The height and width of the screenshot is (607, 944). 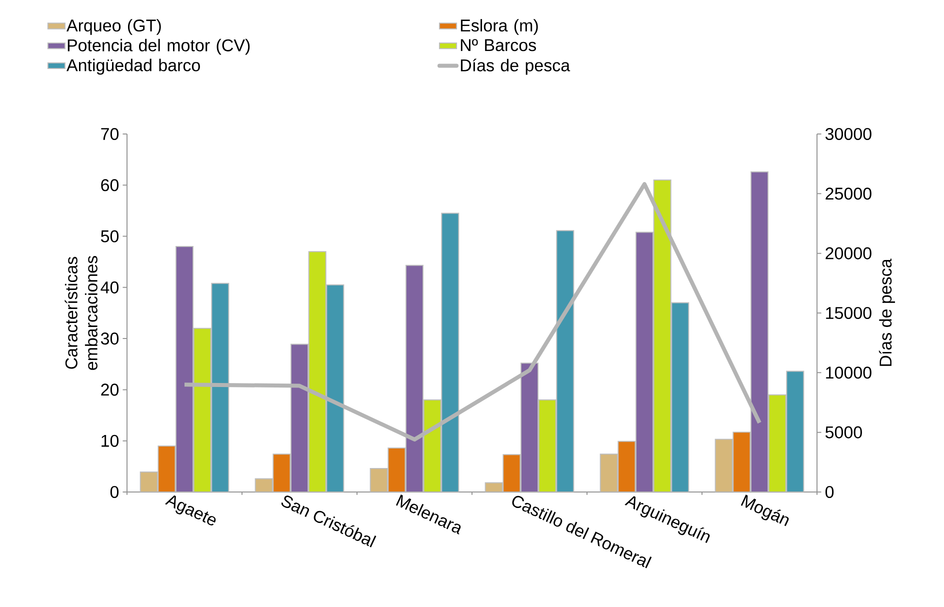 I want to click on legend-label: Arqueo (GT), so click(x=113, y=27).